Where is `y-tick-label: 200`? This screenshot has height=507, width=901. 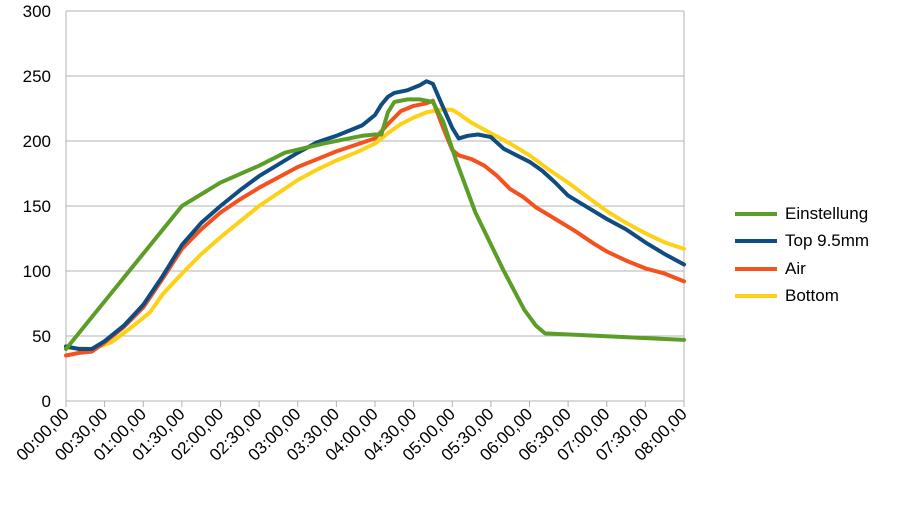 y-tick-label: 200 is located at coordinates (37, 141).